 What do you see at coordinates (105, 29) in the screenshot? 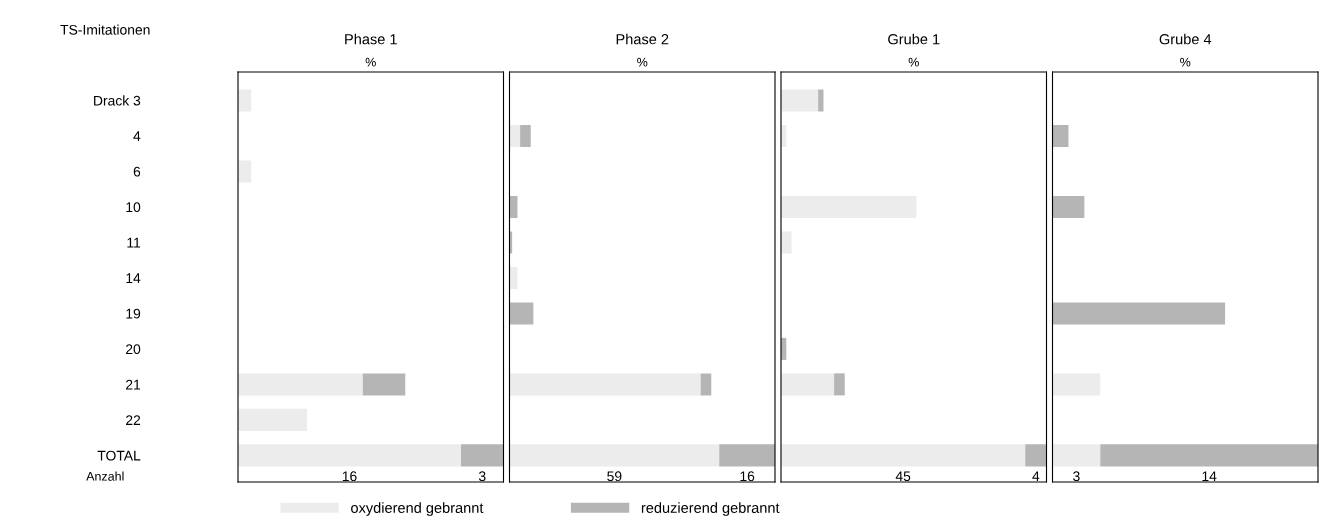
I see `y-axis-title: TS-Imitationen` at bounding box center [105, 29].